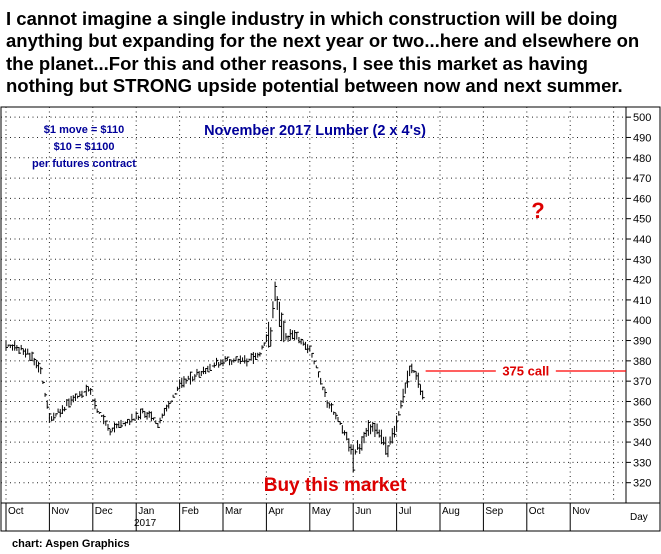  What do you see at coordinates (642, 321) in the screenshot?
I see `price-tick-label: 400` at bounding box center [642, 321].